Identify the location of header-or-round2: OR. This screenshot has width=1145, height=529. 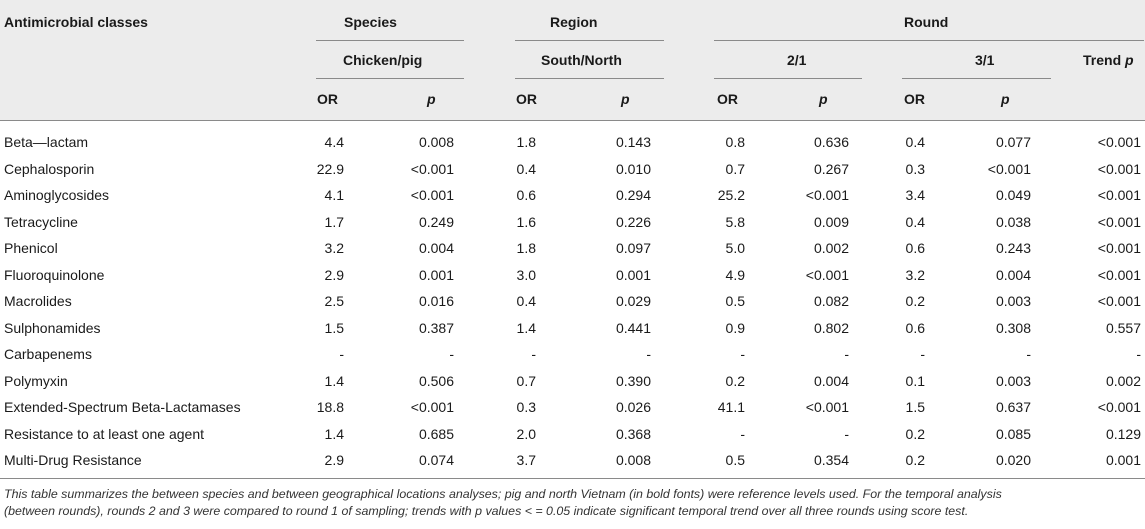
(727, 99).